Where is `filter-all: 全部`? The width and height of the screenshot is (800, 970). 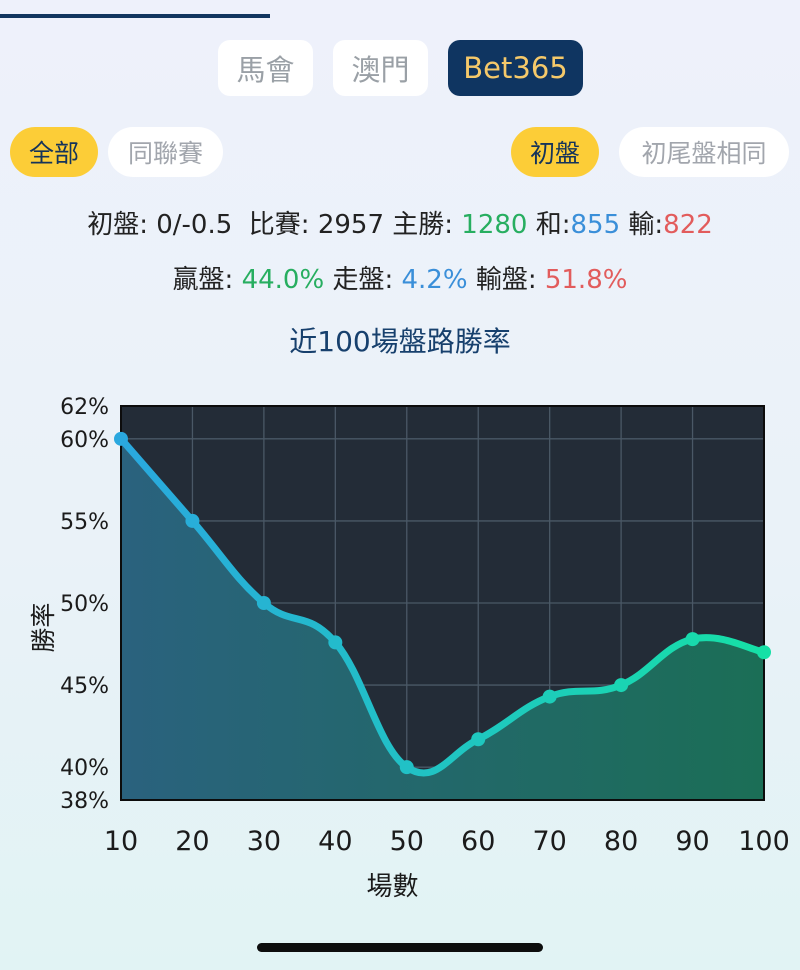
filter-all: 全部 is located at coordinates (54, 152).